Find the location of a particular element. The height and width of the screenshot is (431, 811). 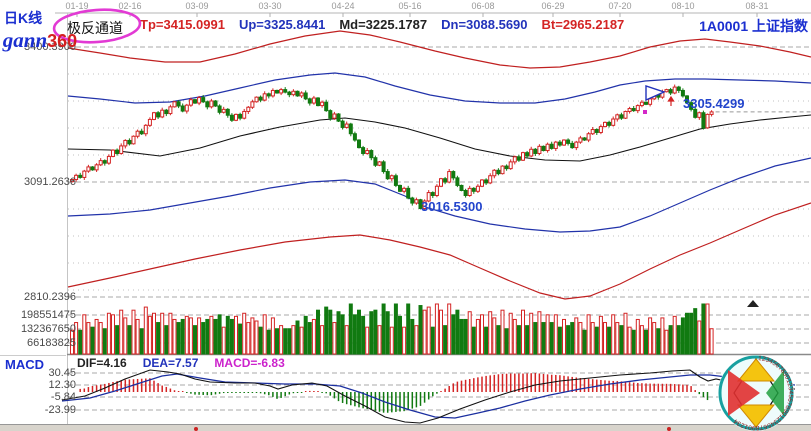

date-tick-label: 08-31 is located at coordinates (757, 6).